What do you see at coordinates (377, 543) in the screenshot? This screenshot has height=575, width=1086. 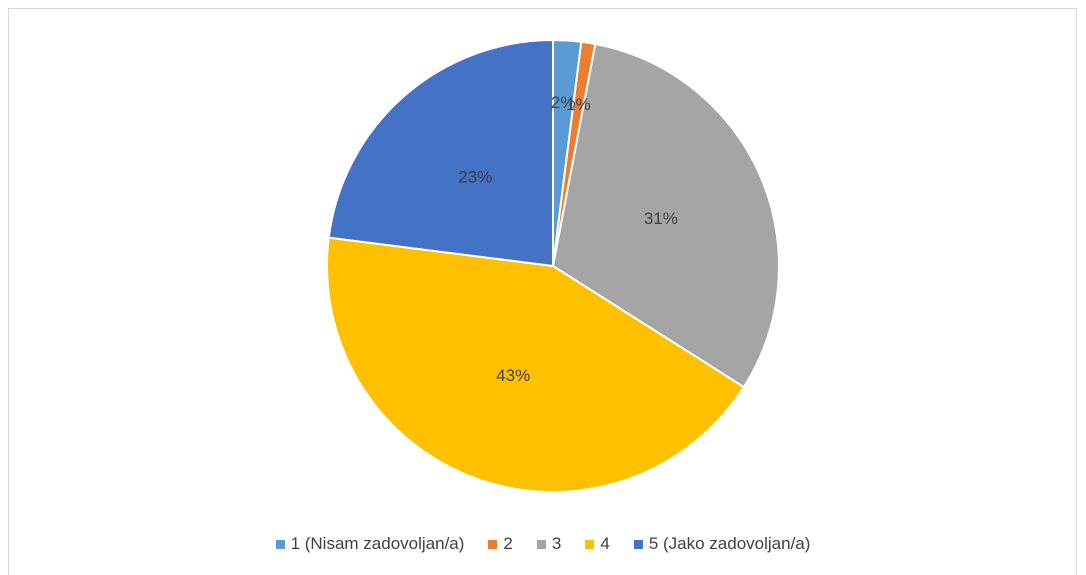 I see `legend-label: 1 (Nisam zadovoljan/a)` at bounding box center [377, 543].